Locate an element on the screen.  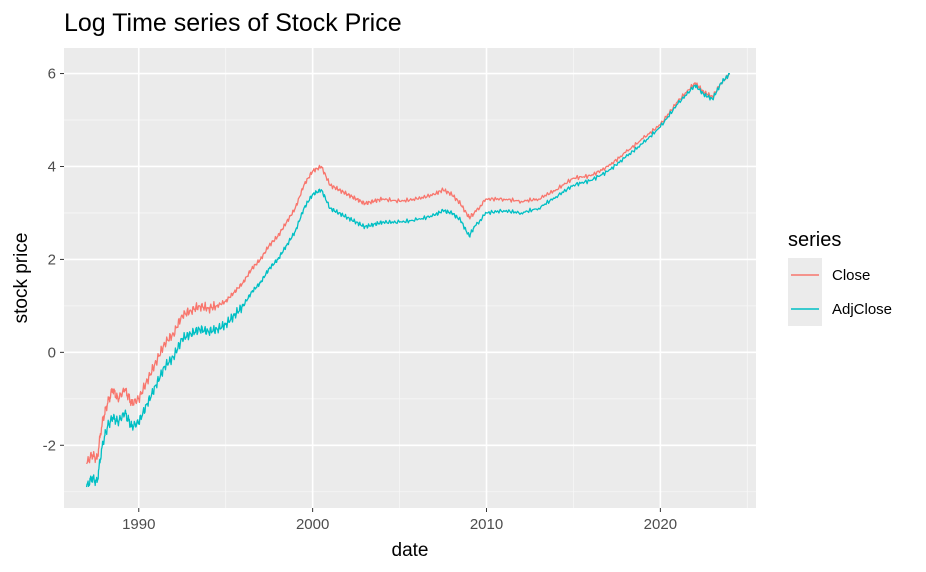
x-tick-label: 2010 is located at coordinates (486, 524).